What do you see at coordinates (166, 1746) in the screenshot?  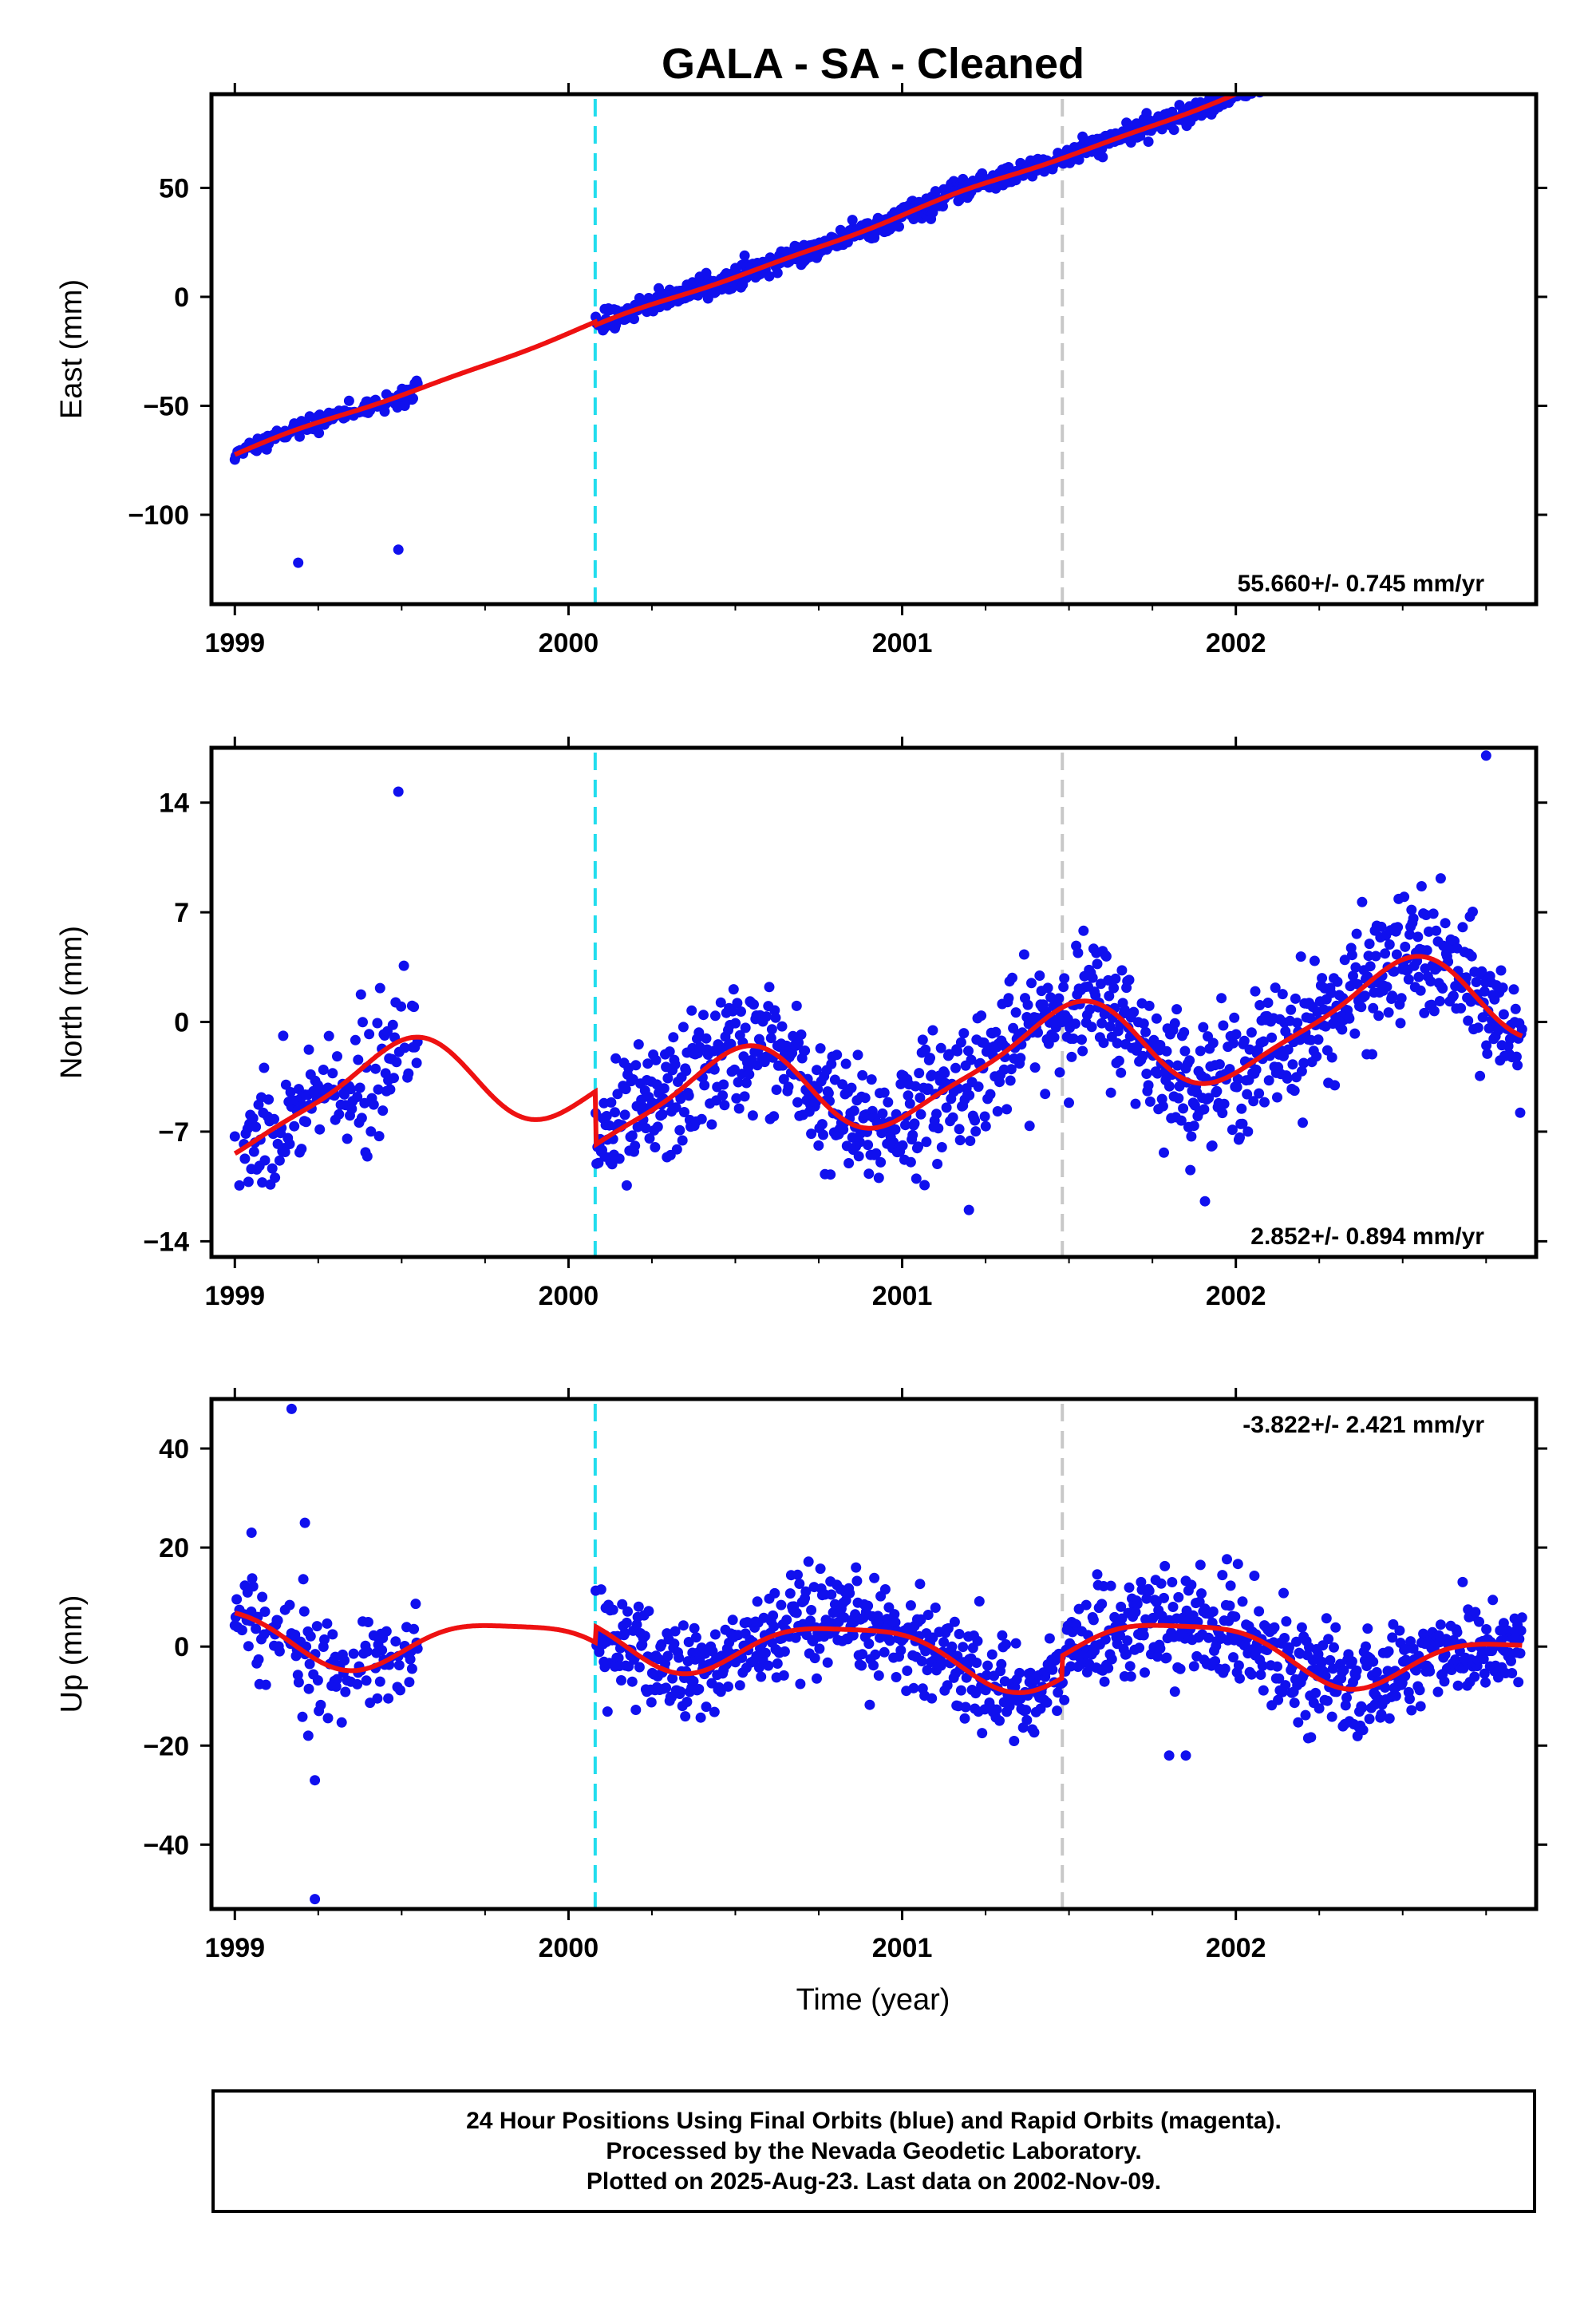 I see `y-tick-label: −20` at bounding box center [166, 1746].